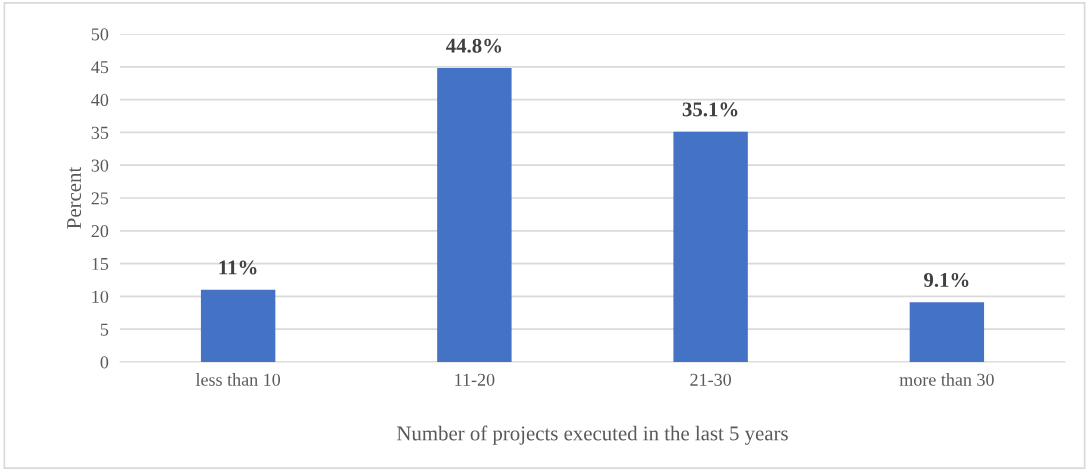  Describe the element at coordinates (100, 34) in the screenshot. I see `y-tick-label: 50` at that location.